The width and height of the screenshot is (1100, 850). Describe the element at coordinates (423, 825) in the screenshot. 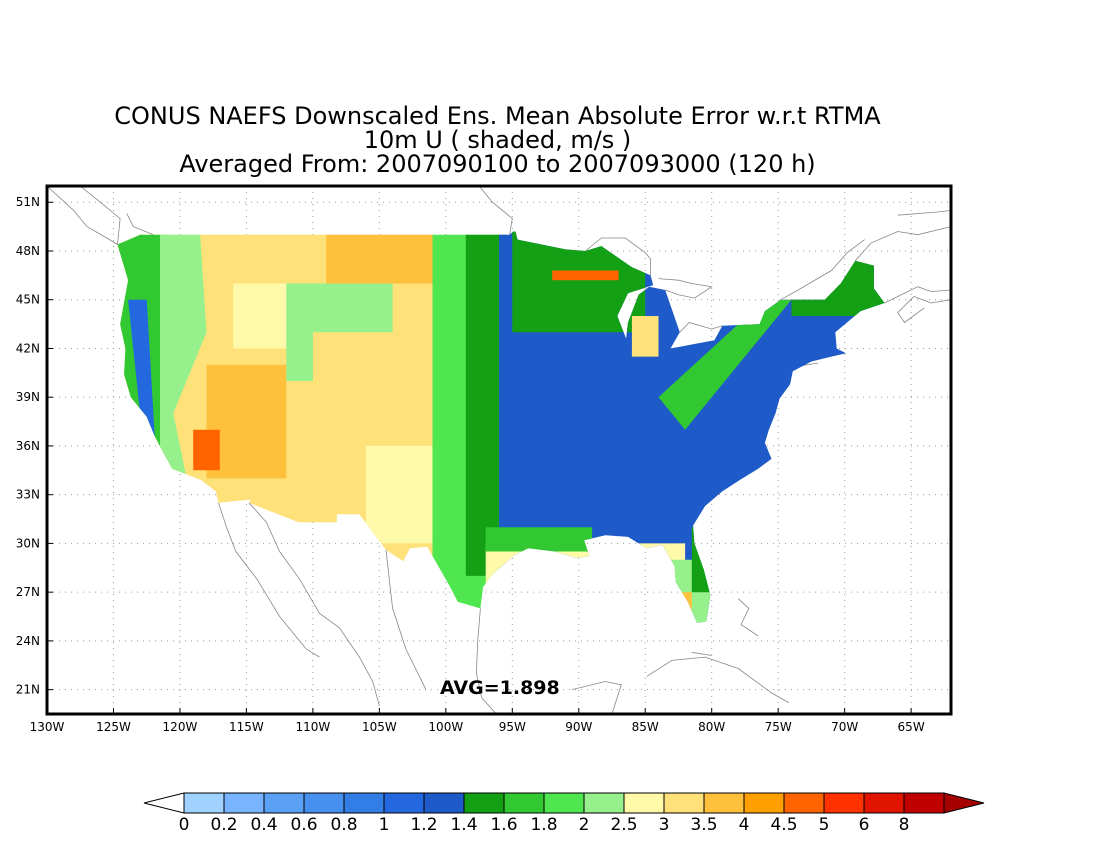

I see `colorbar-label: 1.2` at that location.